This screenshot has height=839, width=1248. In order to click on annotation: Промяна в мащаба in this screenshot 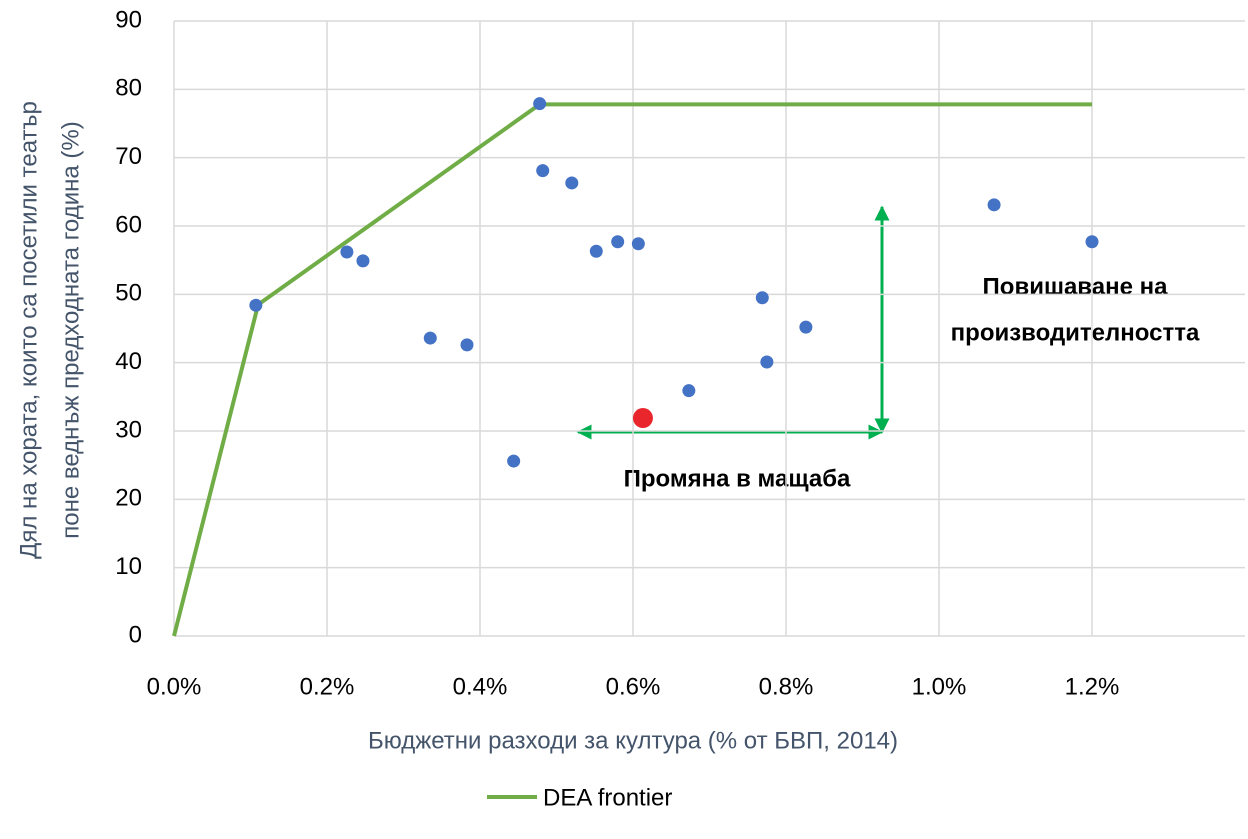, I will do `click(737, 478)`.